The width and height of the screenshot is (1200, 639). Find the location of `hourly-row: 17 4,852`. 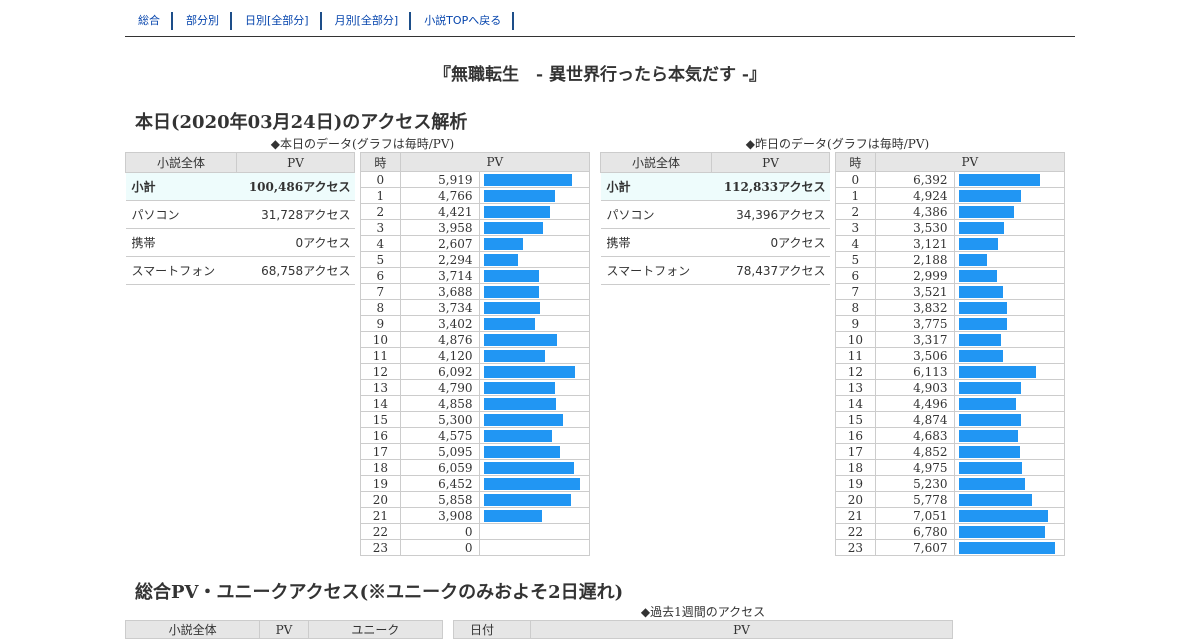

hourly-row: 17 4,852 is located at coordinates (950, 451).